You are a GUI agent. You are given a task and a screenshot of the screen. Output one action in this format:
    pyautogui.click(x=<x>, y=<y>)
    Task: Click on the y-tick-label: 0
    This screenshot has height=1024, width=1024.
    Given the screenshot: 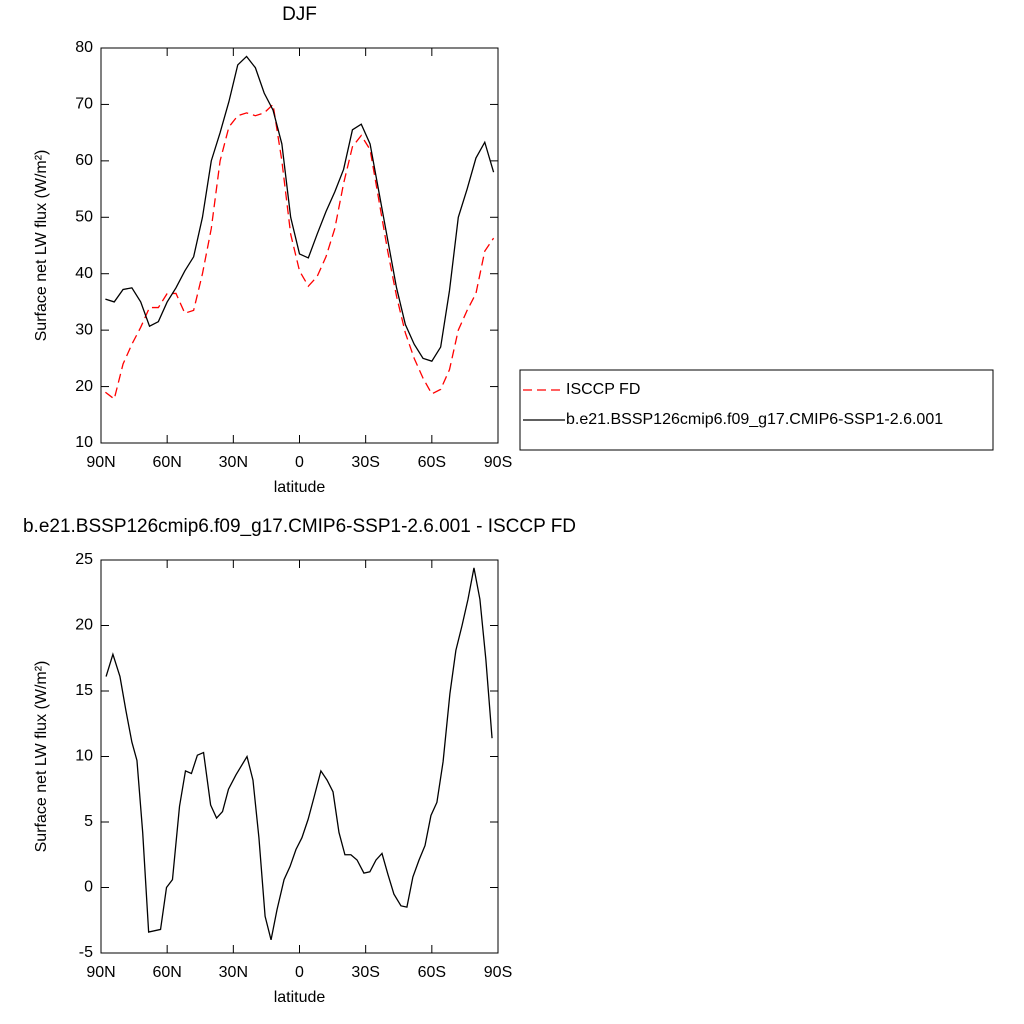 What is the action you would take?
    pyautogui.click(x=88, y=887)
    